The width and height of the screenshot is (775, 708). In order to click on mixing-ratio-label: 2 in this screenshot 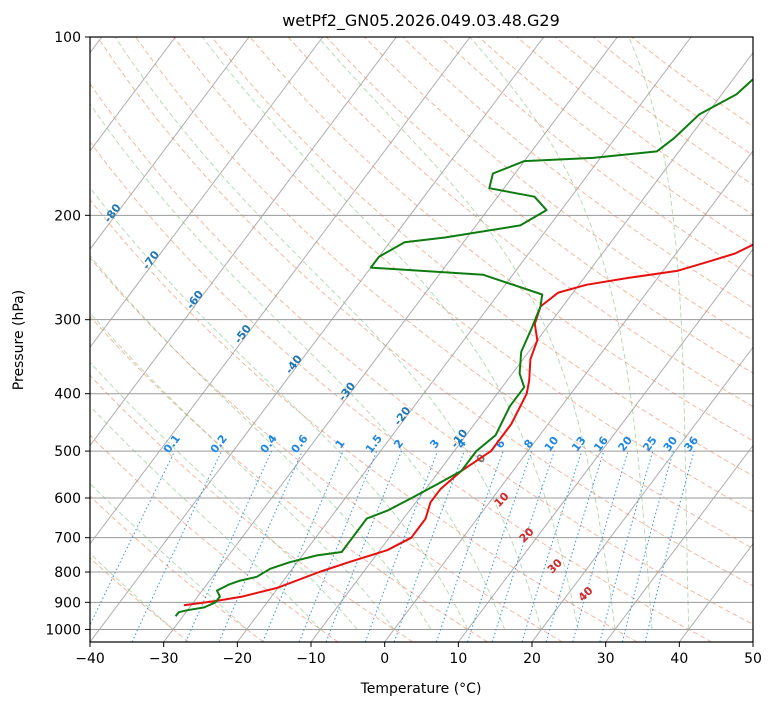, I will do `click(398, 444)`.